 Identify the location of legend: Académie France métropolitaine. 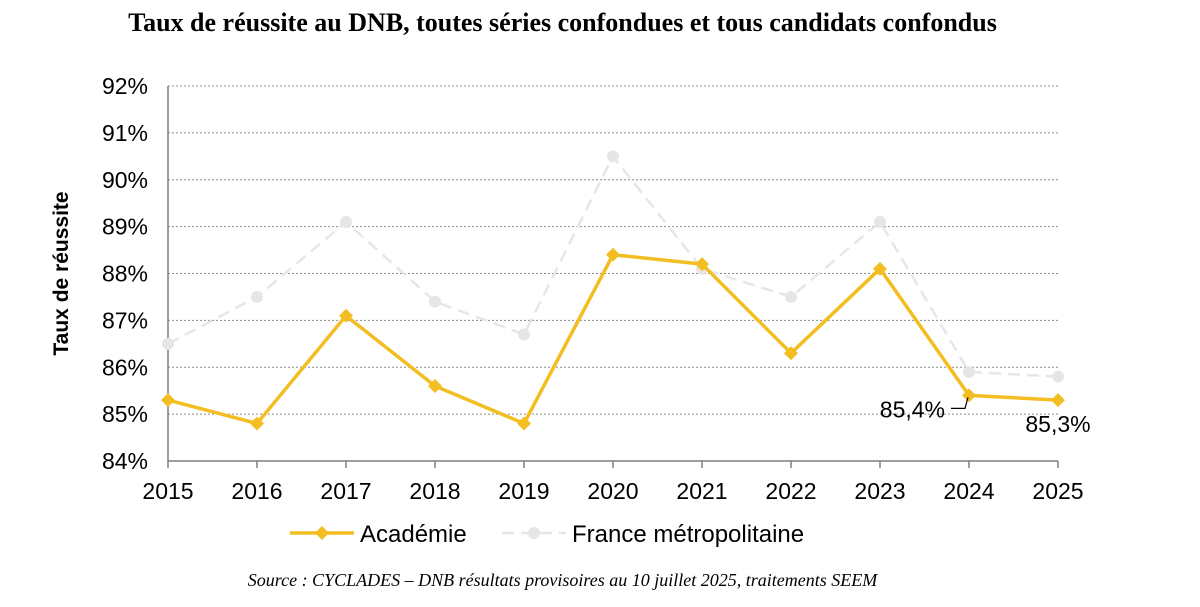
(547, 534).